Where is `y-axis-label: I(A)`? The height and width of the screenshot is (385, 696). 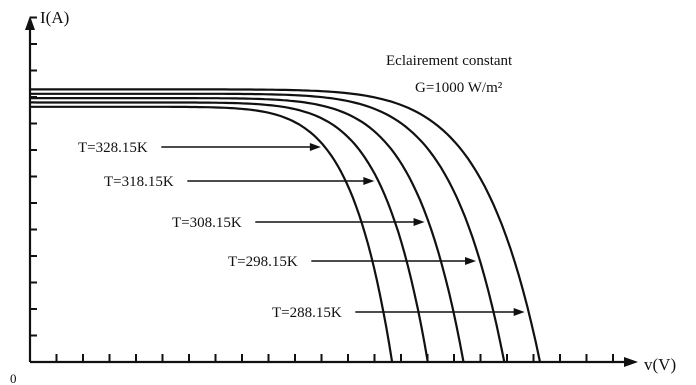
y-axis-label: I(A) is located at coordinates (54, 17).